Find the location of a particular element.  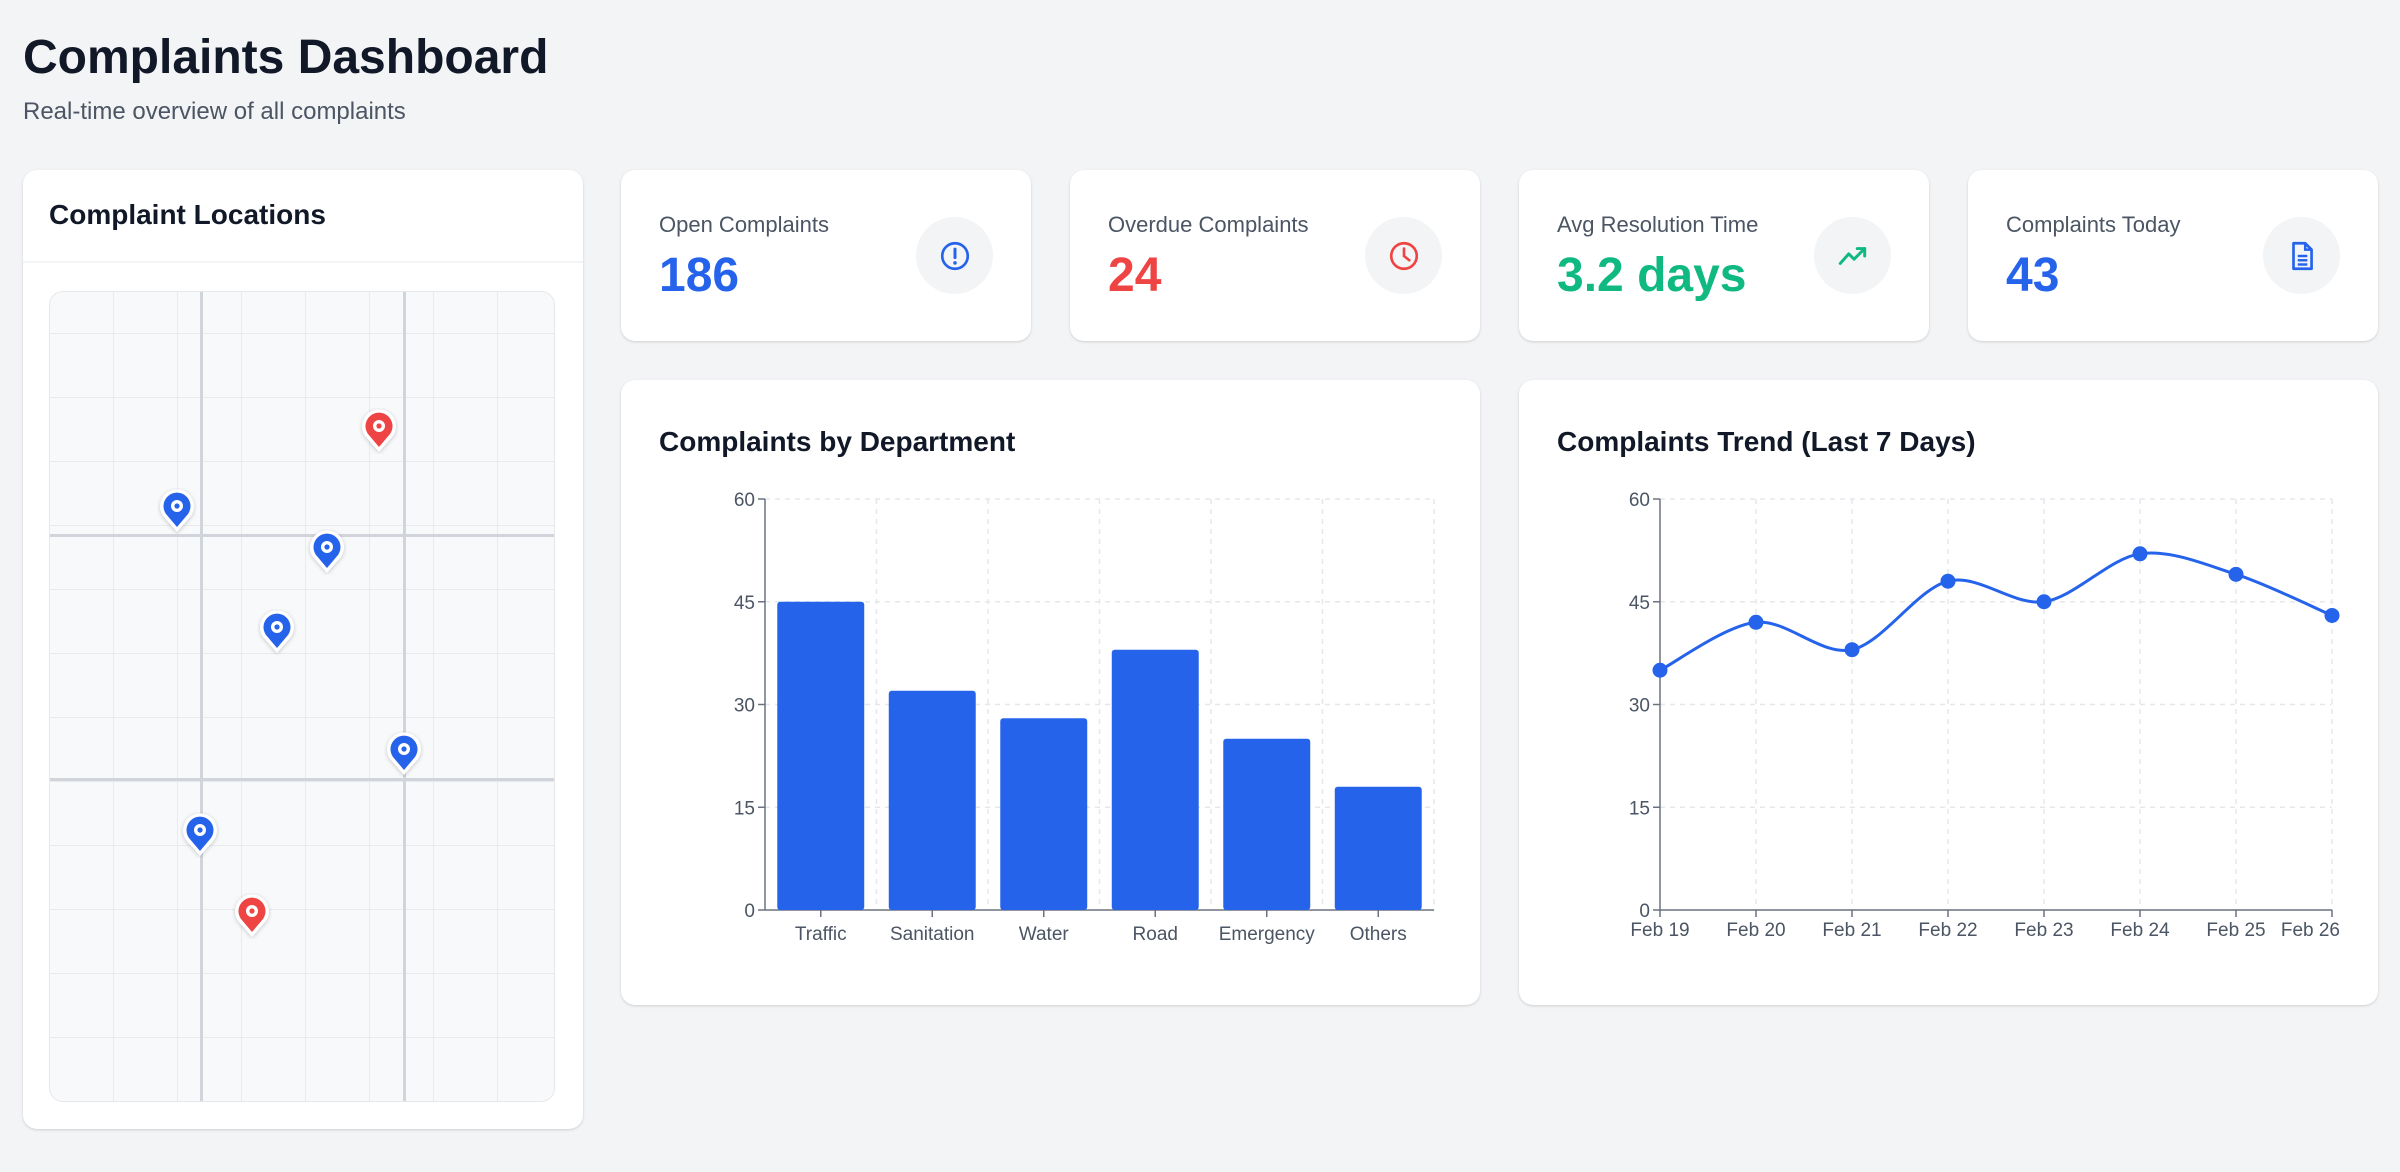

stat-card: Avg Resolution Time 3.2 days is located at coordinates (1724, 255).